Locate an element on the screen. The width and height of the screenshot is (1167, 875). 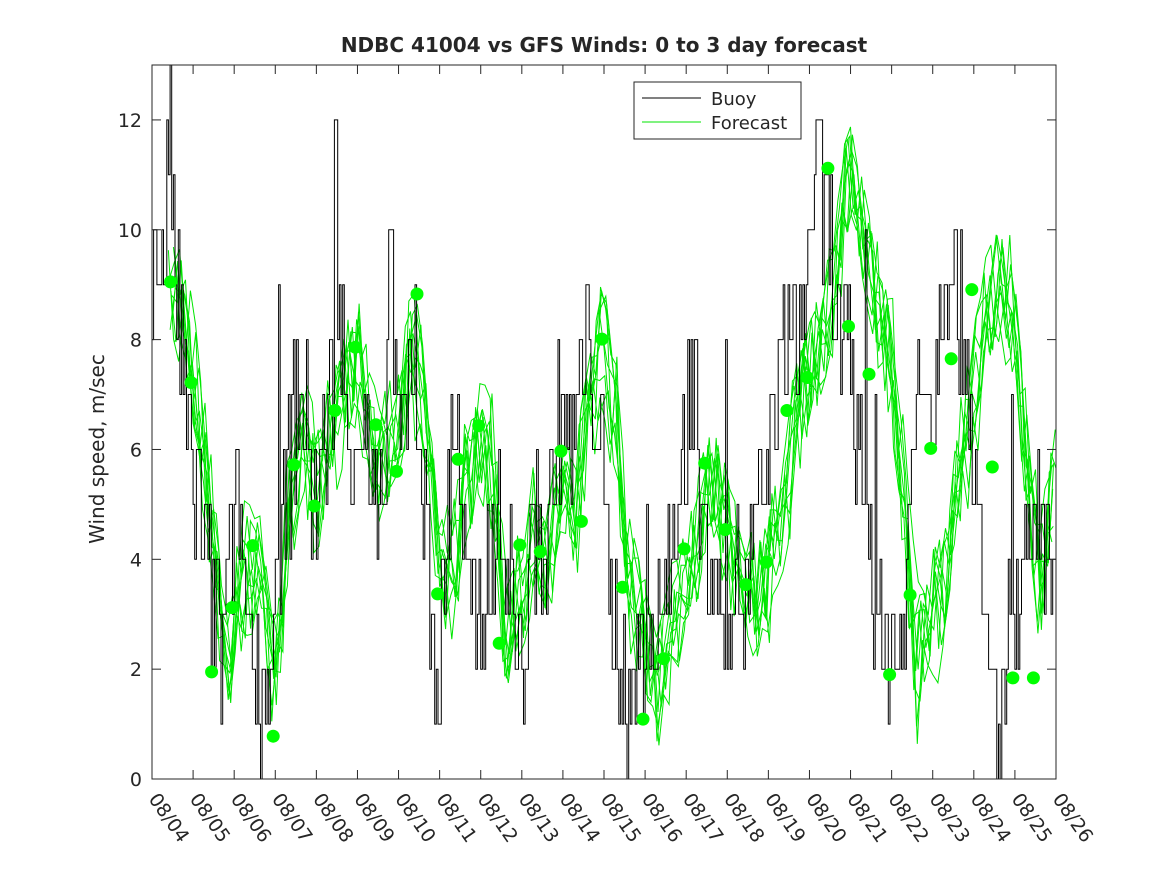
y-tick-label: 4 is located at coordinates (136, 560).